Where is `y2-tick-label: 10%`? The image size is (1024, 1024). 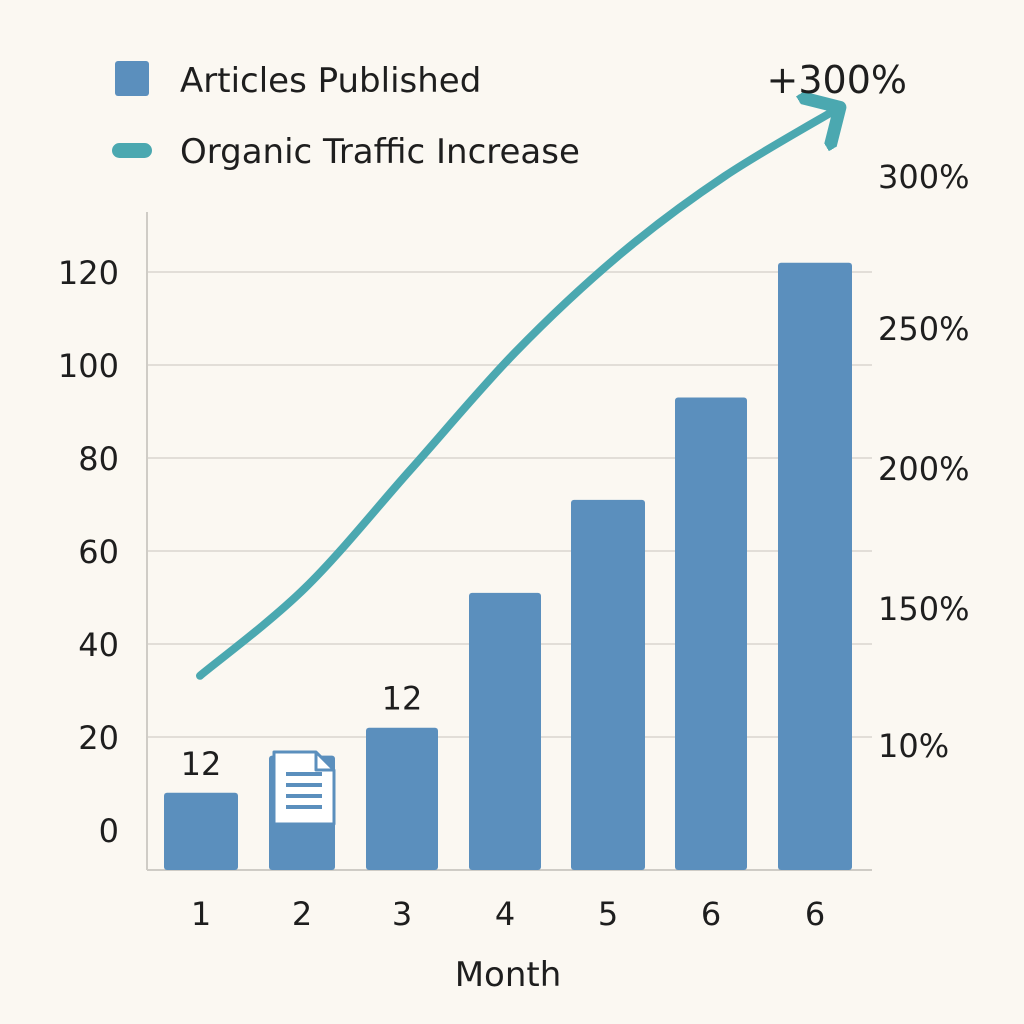 y2-tick-label: 10% is located at coordinates (913, 746).